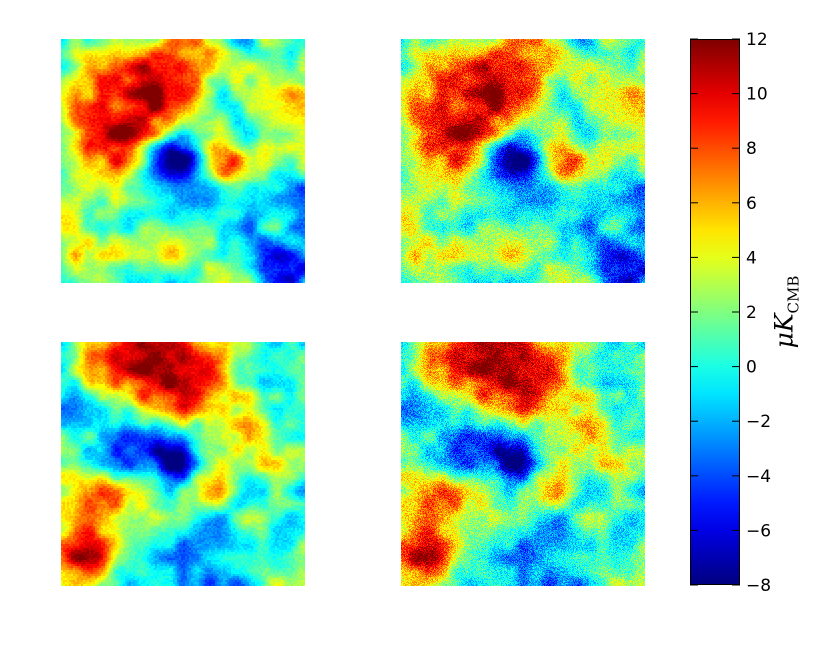 The image size is (830, 656). What do you see at coordinates (523, 161) in the screenshot?
I see `map-panel-top-right` at bounding box center [523, 161].